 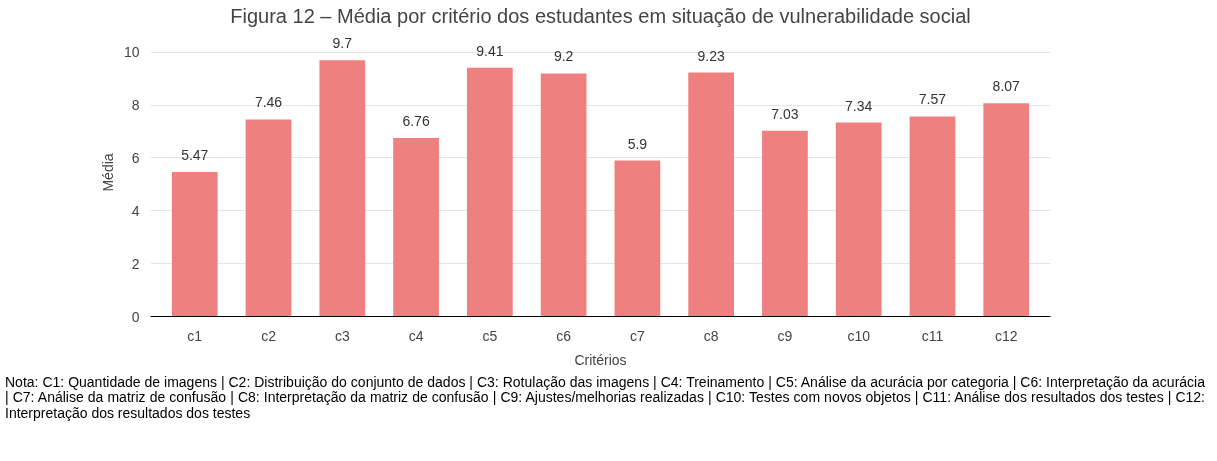 What do you see at coordinates (711, 335) in the screenshot?
I see `x-tick-label: c8` at bounding box center [711, 335].